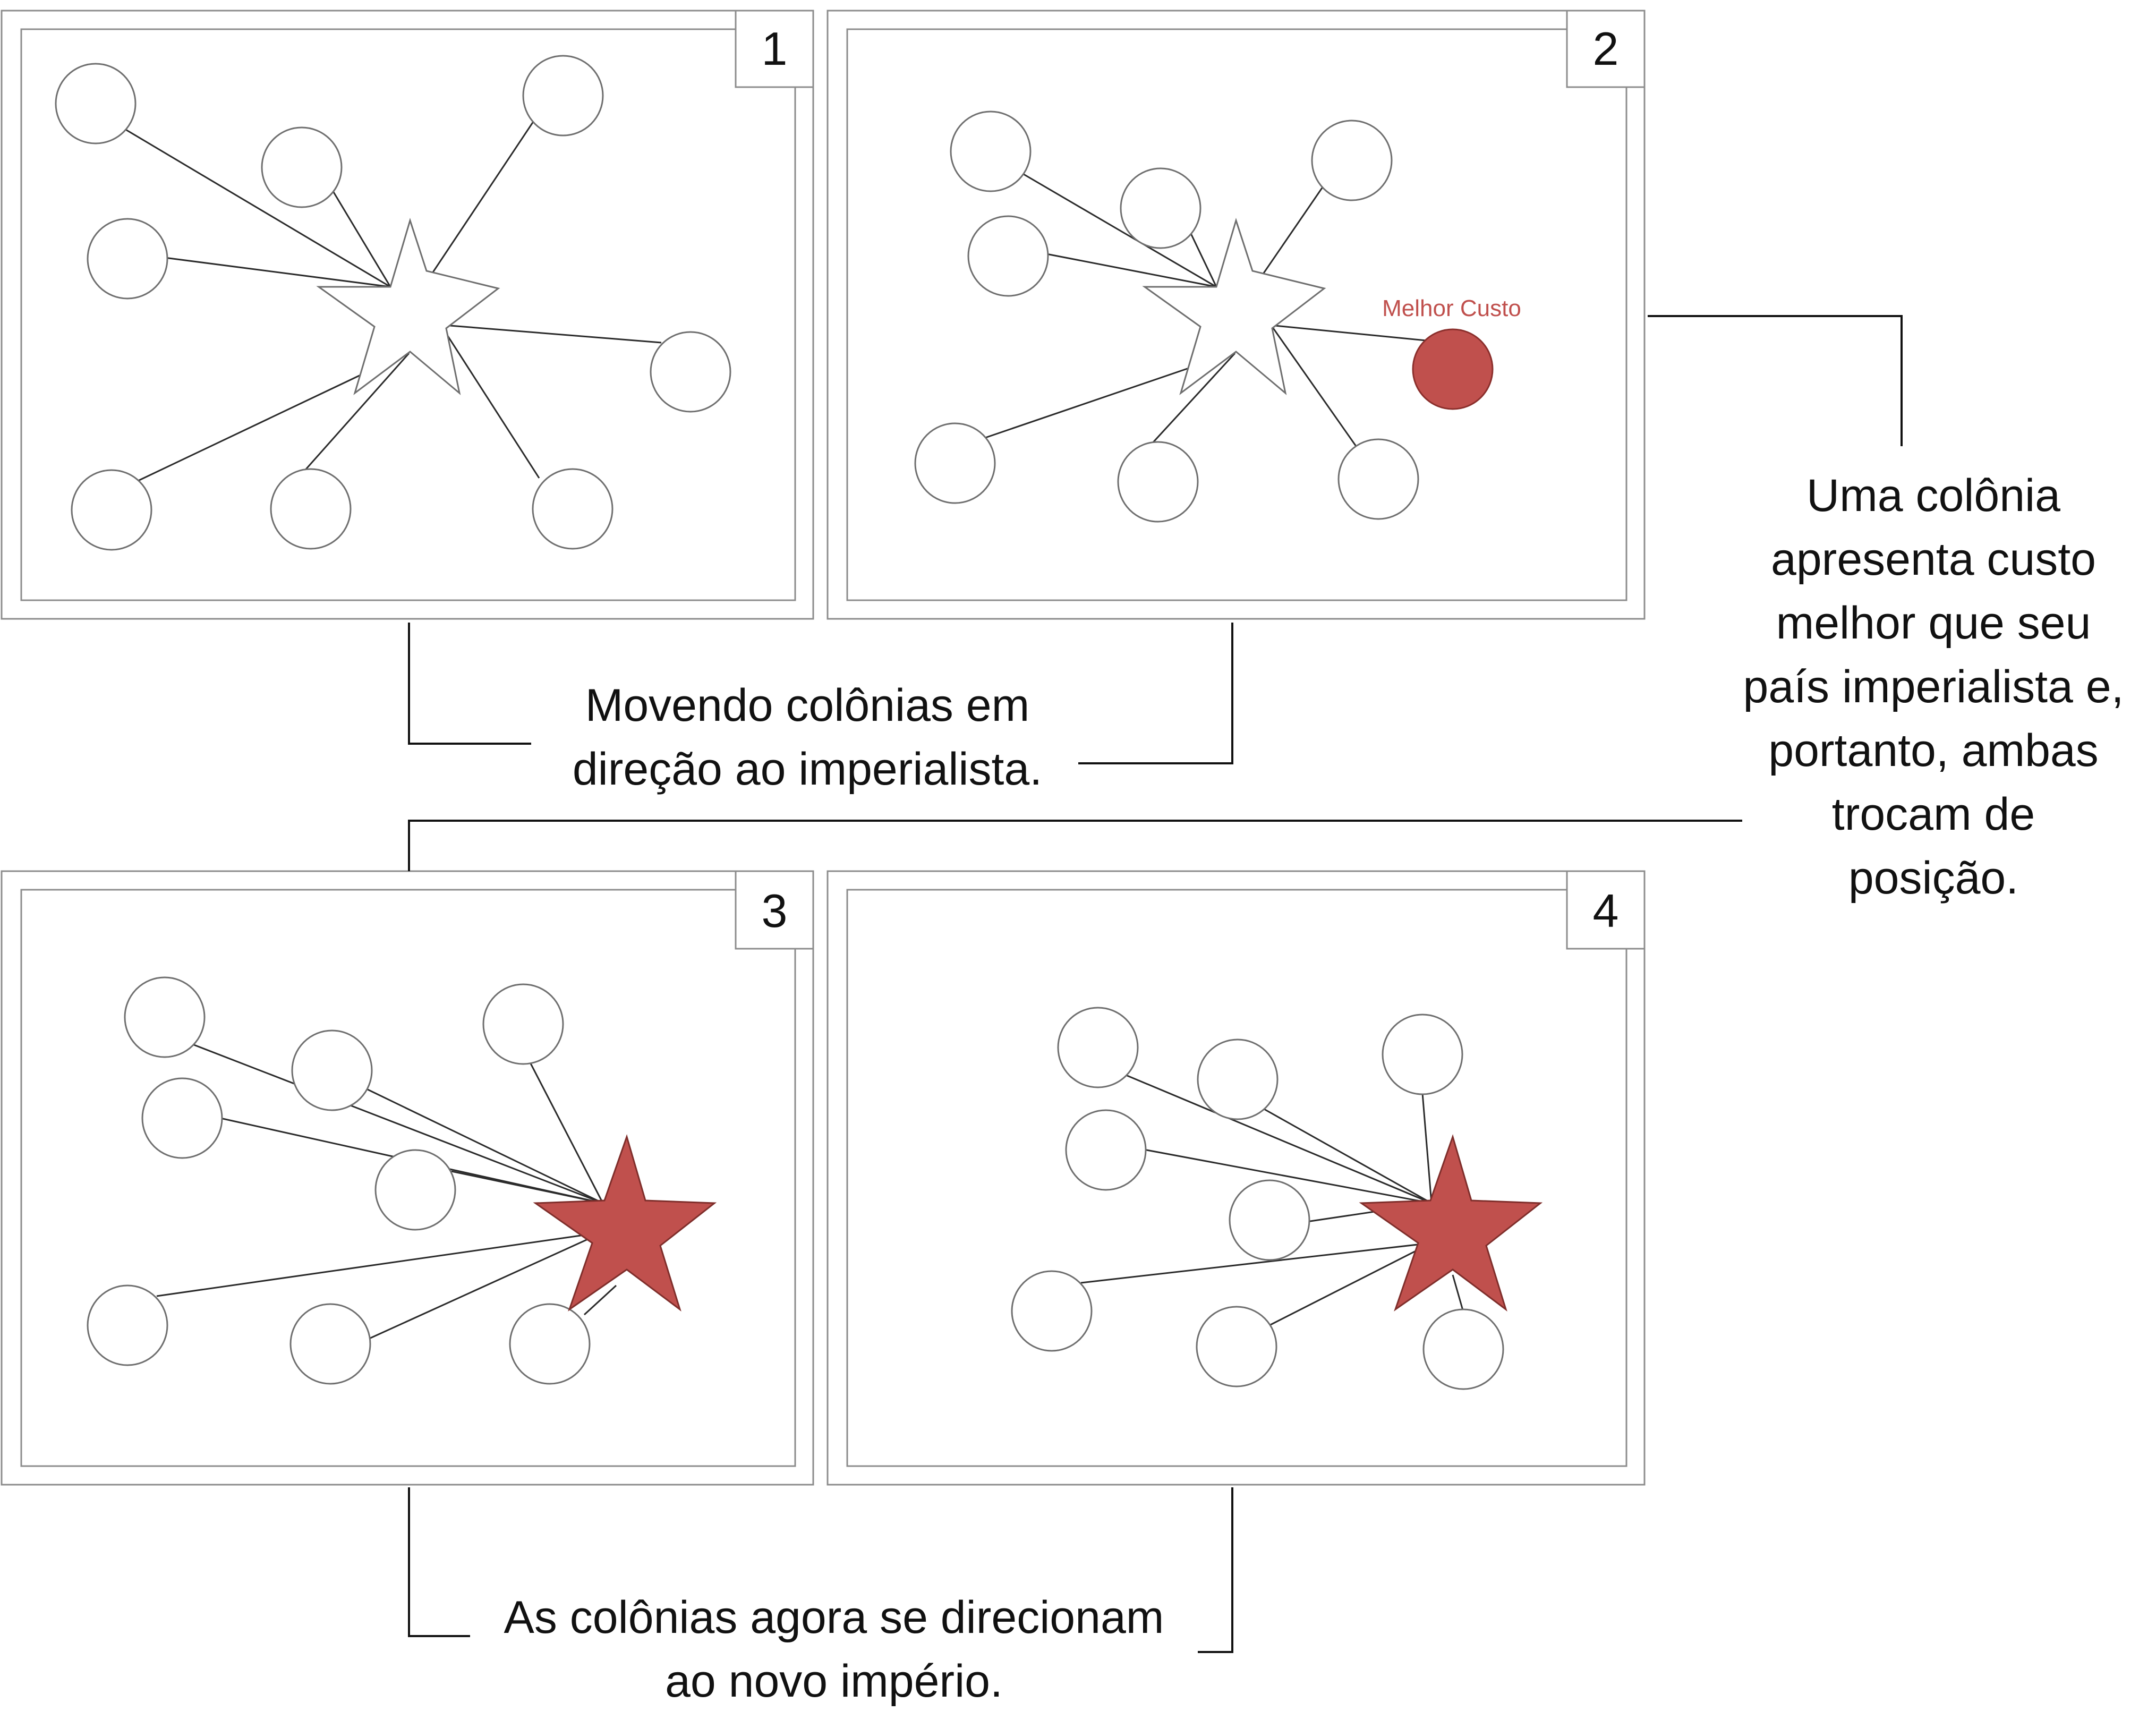 This screenshot has height=1720, width=2156. What do you see at coordinates (1934, 559) in the screenshot?
I see `caption-swap-line-2: apresenta custo` at bounding box center [1934, 559].